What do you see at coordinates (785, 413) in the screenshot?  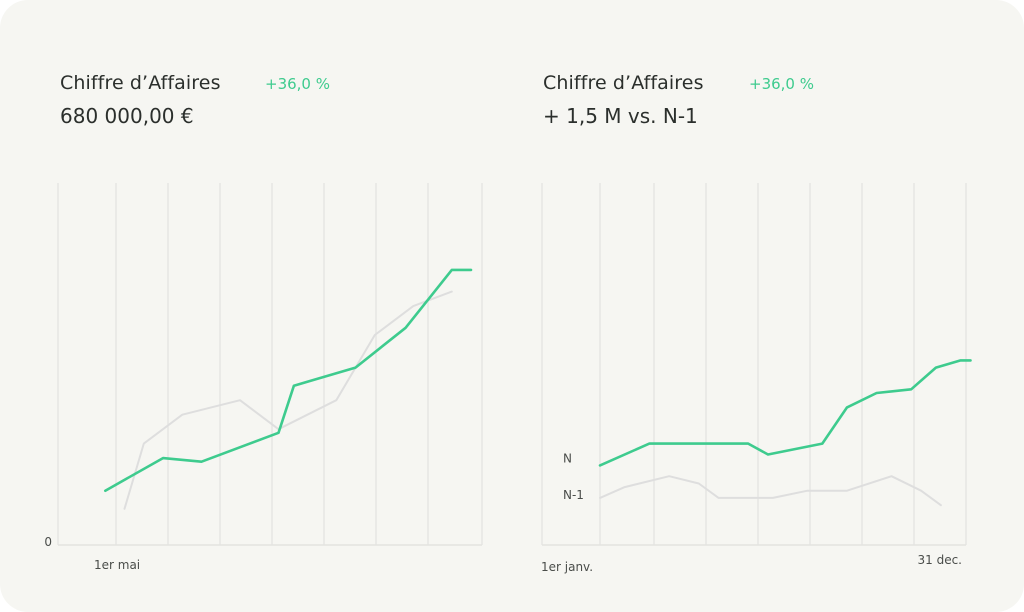 I see `chart-2-series-current-line` at bounding box center [785, 413].